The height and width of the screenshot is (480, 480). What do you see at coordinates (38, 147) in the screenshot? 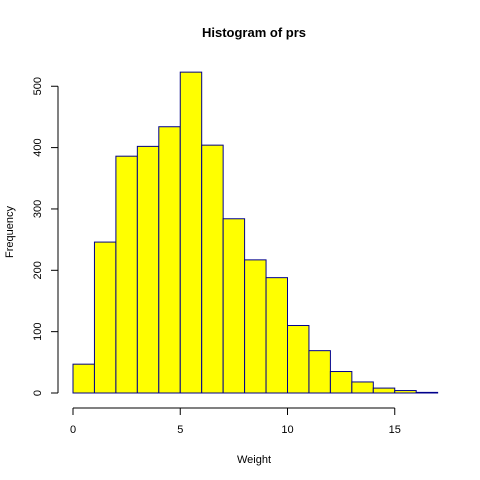
I see `y-tick-label: 400` at bounding box center [38, 147].